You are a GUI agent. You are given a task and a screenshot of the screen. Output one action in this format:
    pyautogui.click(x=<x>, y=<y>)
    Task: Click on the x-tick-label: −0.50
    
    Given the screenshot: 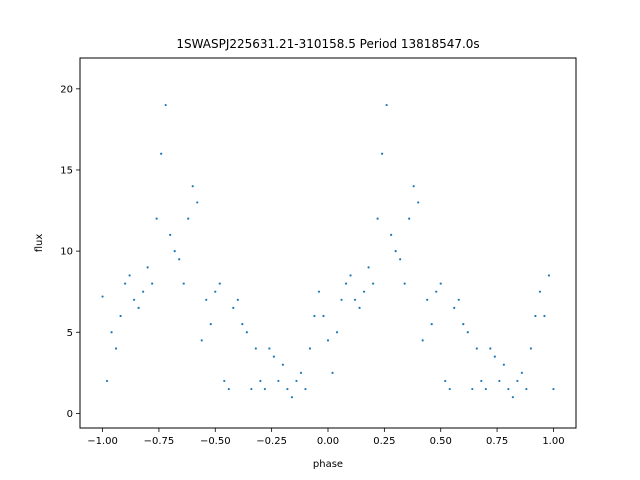 What is the action you would take?
    pyautogui.click(x=215, y=441)
    